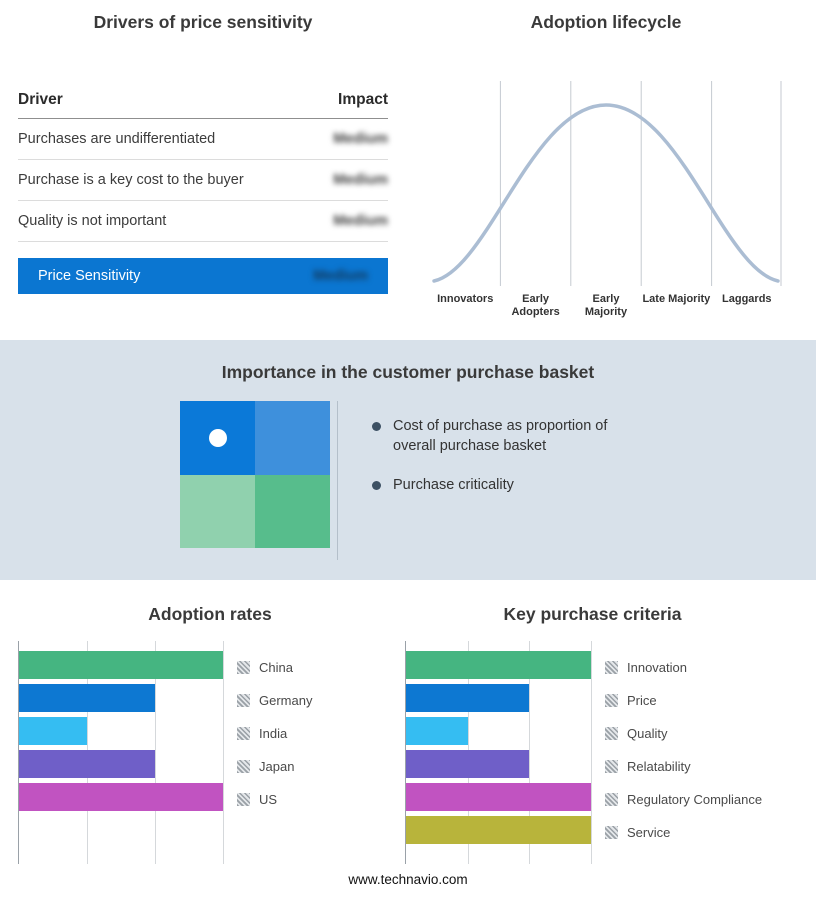 The image size is (816, 902). I want to click on adoption-rates-title: Adoption rates, so click(210, 614).